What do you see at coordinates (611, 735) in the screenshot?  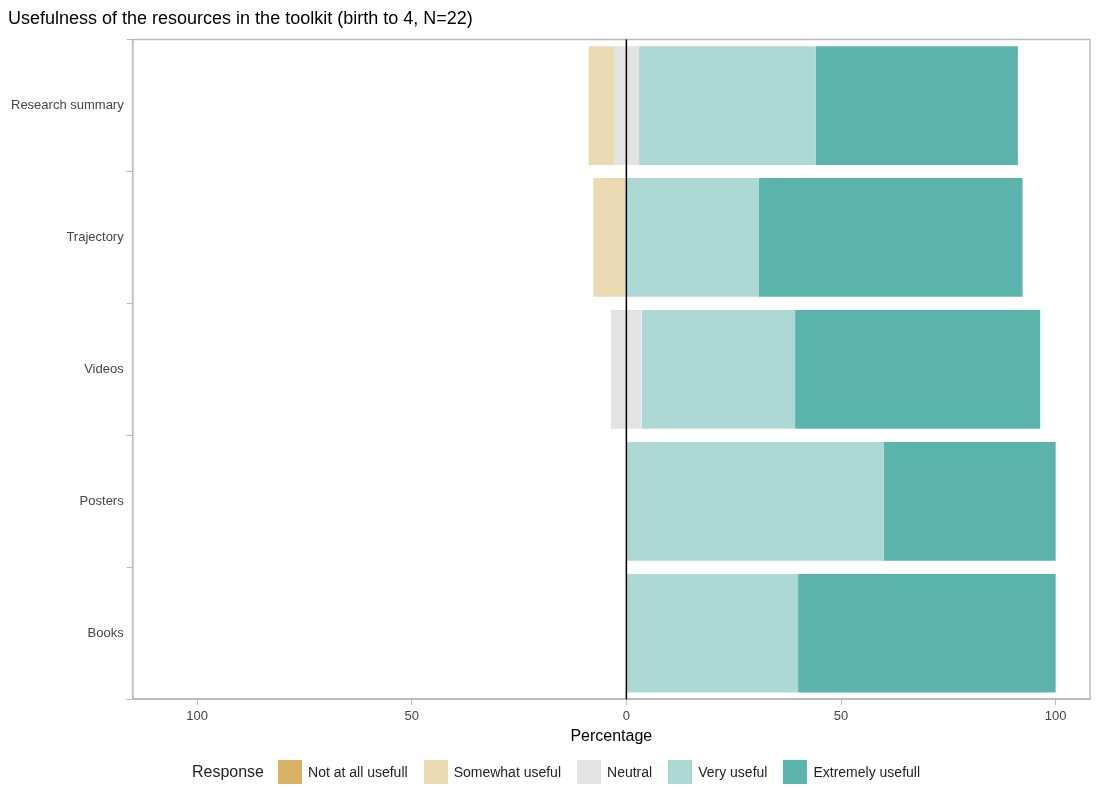 I see `x-axis-title: Percentage` at bounding box center [611, 735].